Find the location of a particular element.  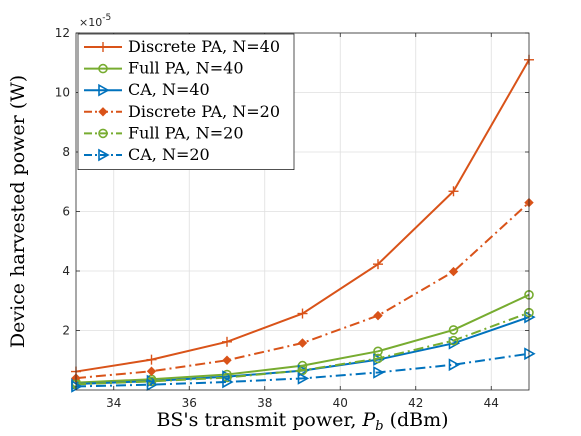

legend-label: CA, N=40 is located at coordinates (169, 89).